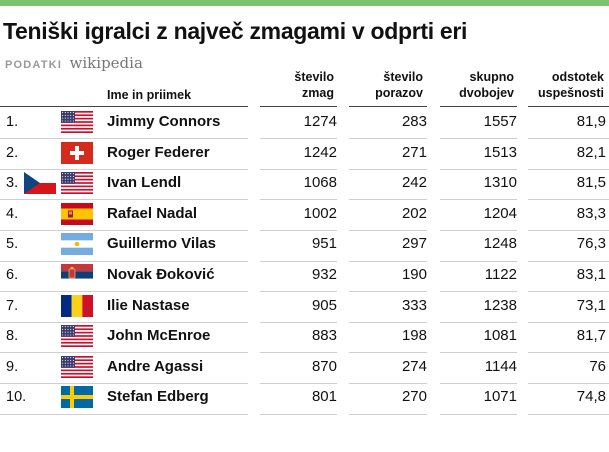 The width and height of the screenshot is (609, 452). What do you see at coordinates (414, 121) in the screenshot?
I see `losses-cell: 283` at bounding box center [414, 121].